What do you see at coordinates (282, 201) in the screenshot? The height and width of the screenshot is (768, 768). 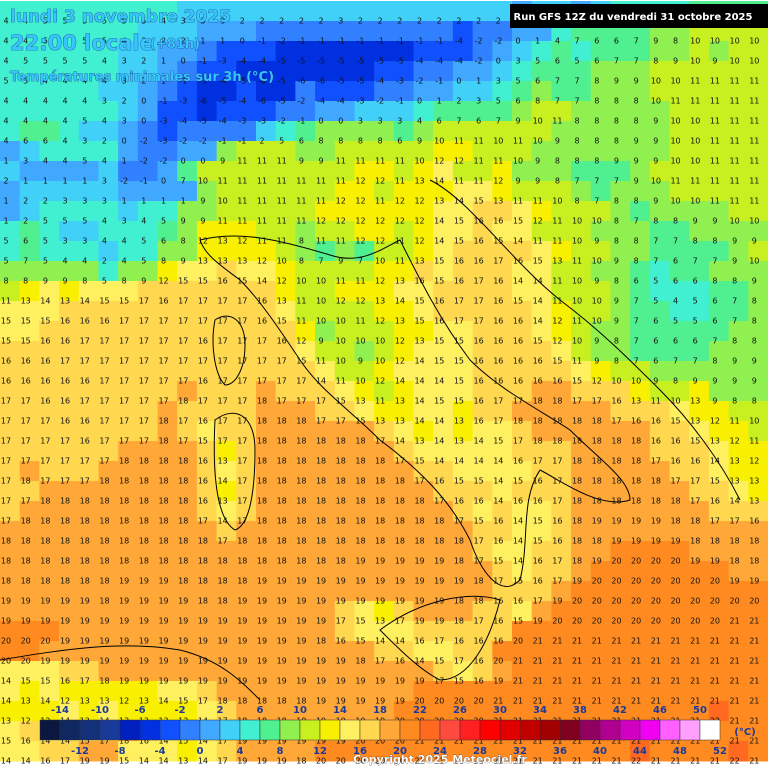 I see `temp-value: 11` at bounding box center [282, 201].